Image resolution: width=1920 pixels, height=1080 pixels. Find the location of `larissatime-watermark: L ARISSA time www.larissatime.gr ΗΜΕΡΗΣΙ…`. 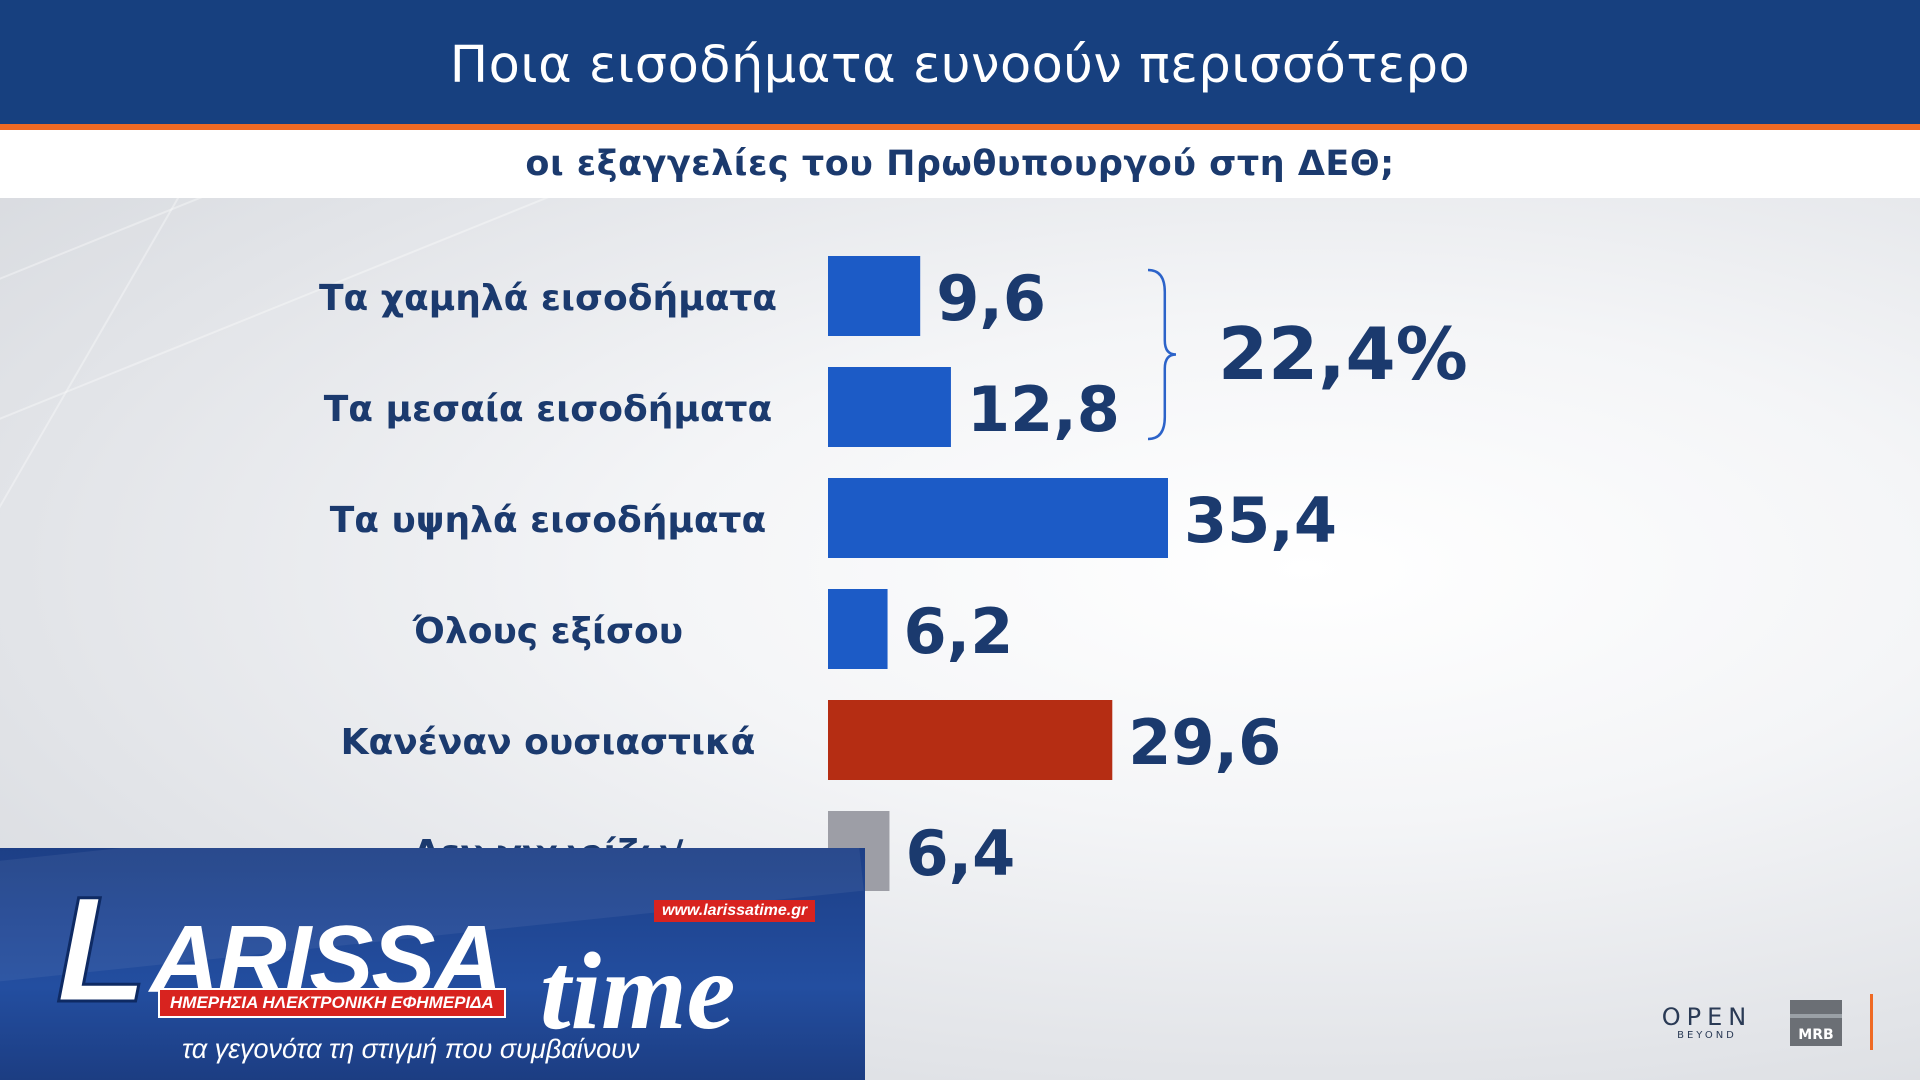

larissatime-watermark: L ARISSA time www.larissatime.gr ΗΜΕΡΗΣΙ… is located at coordinates (432, 964).